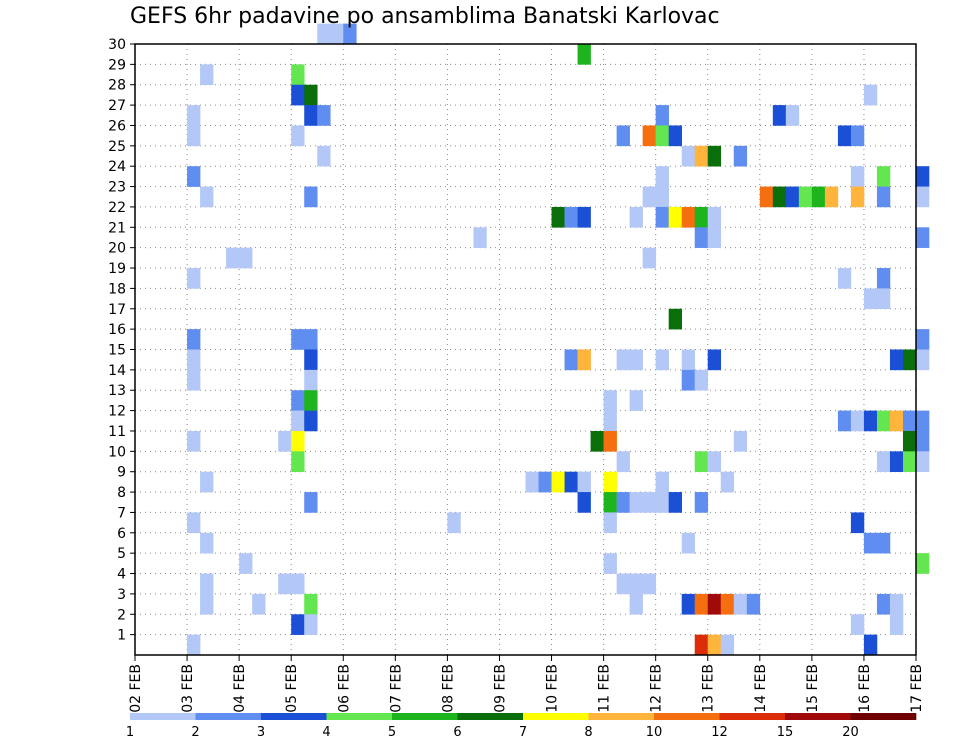 The width and height of the screenshot is (960, 746). What do you see at coordinates (121, 554) in the screenshot?
I see `y-tick-label: 5` at bounding box center [121, 554].